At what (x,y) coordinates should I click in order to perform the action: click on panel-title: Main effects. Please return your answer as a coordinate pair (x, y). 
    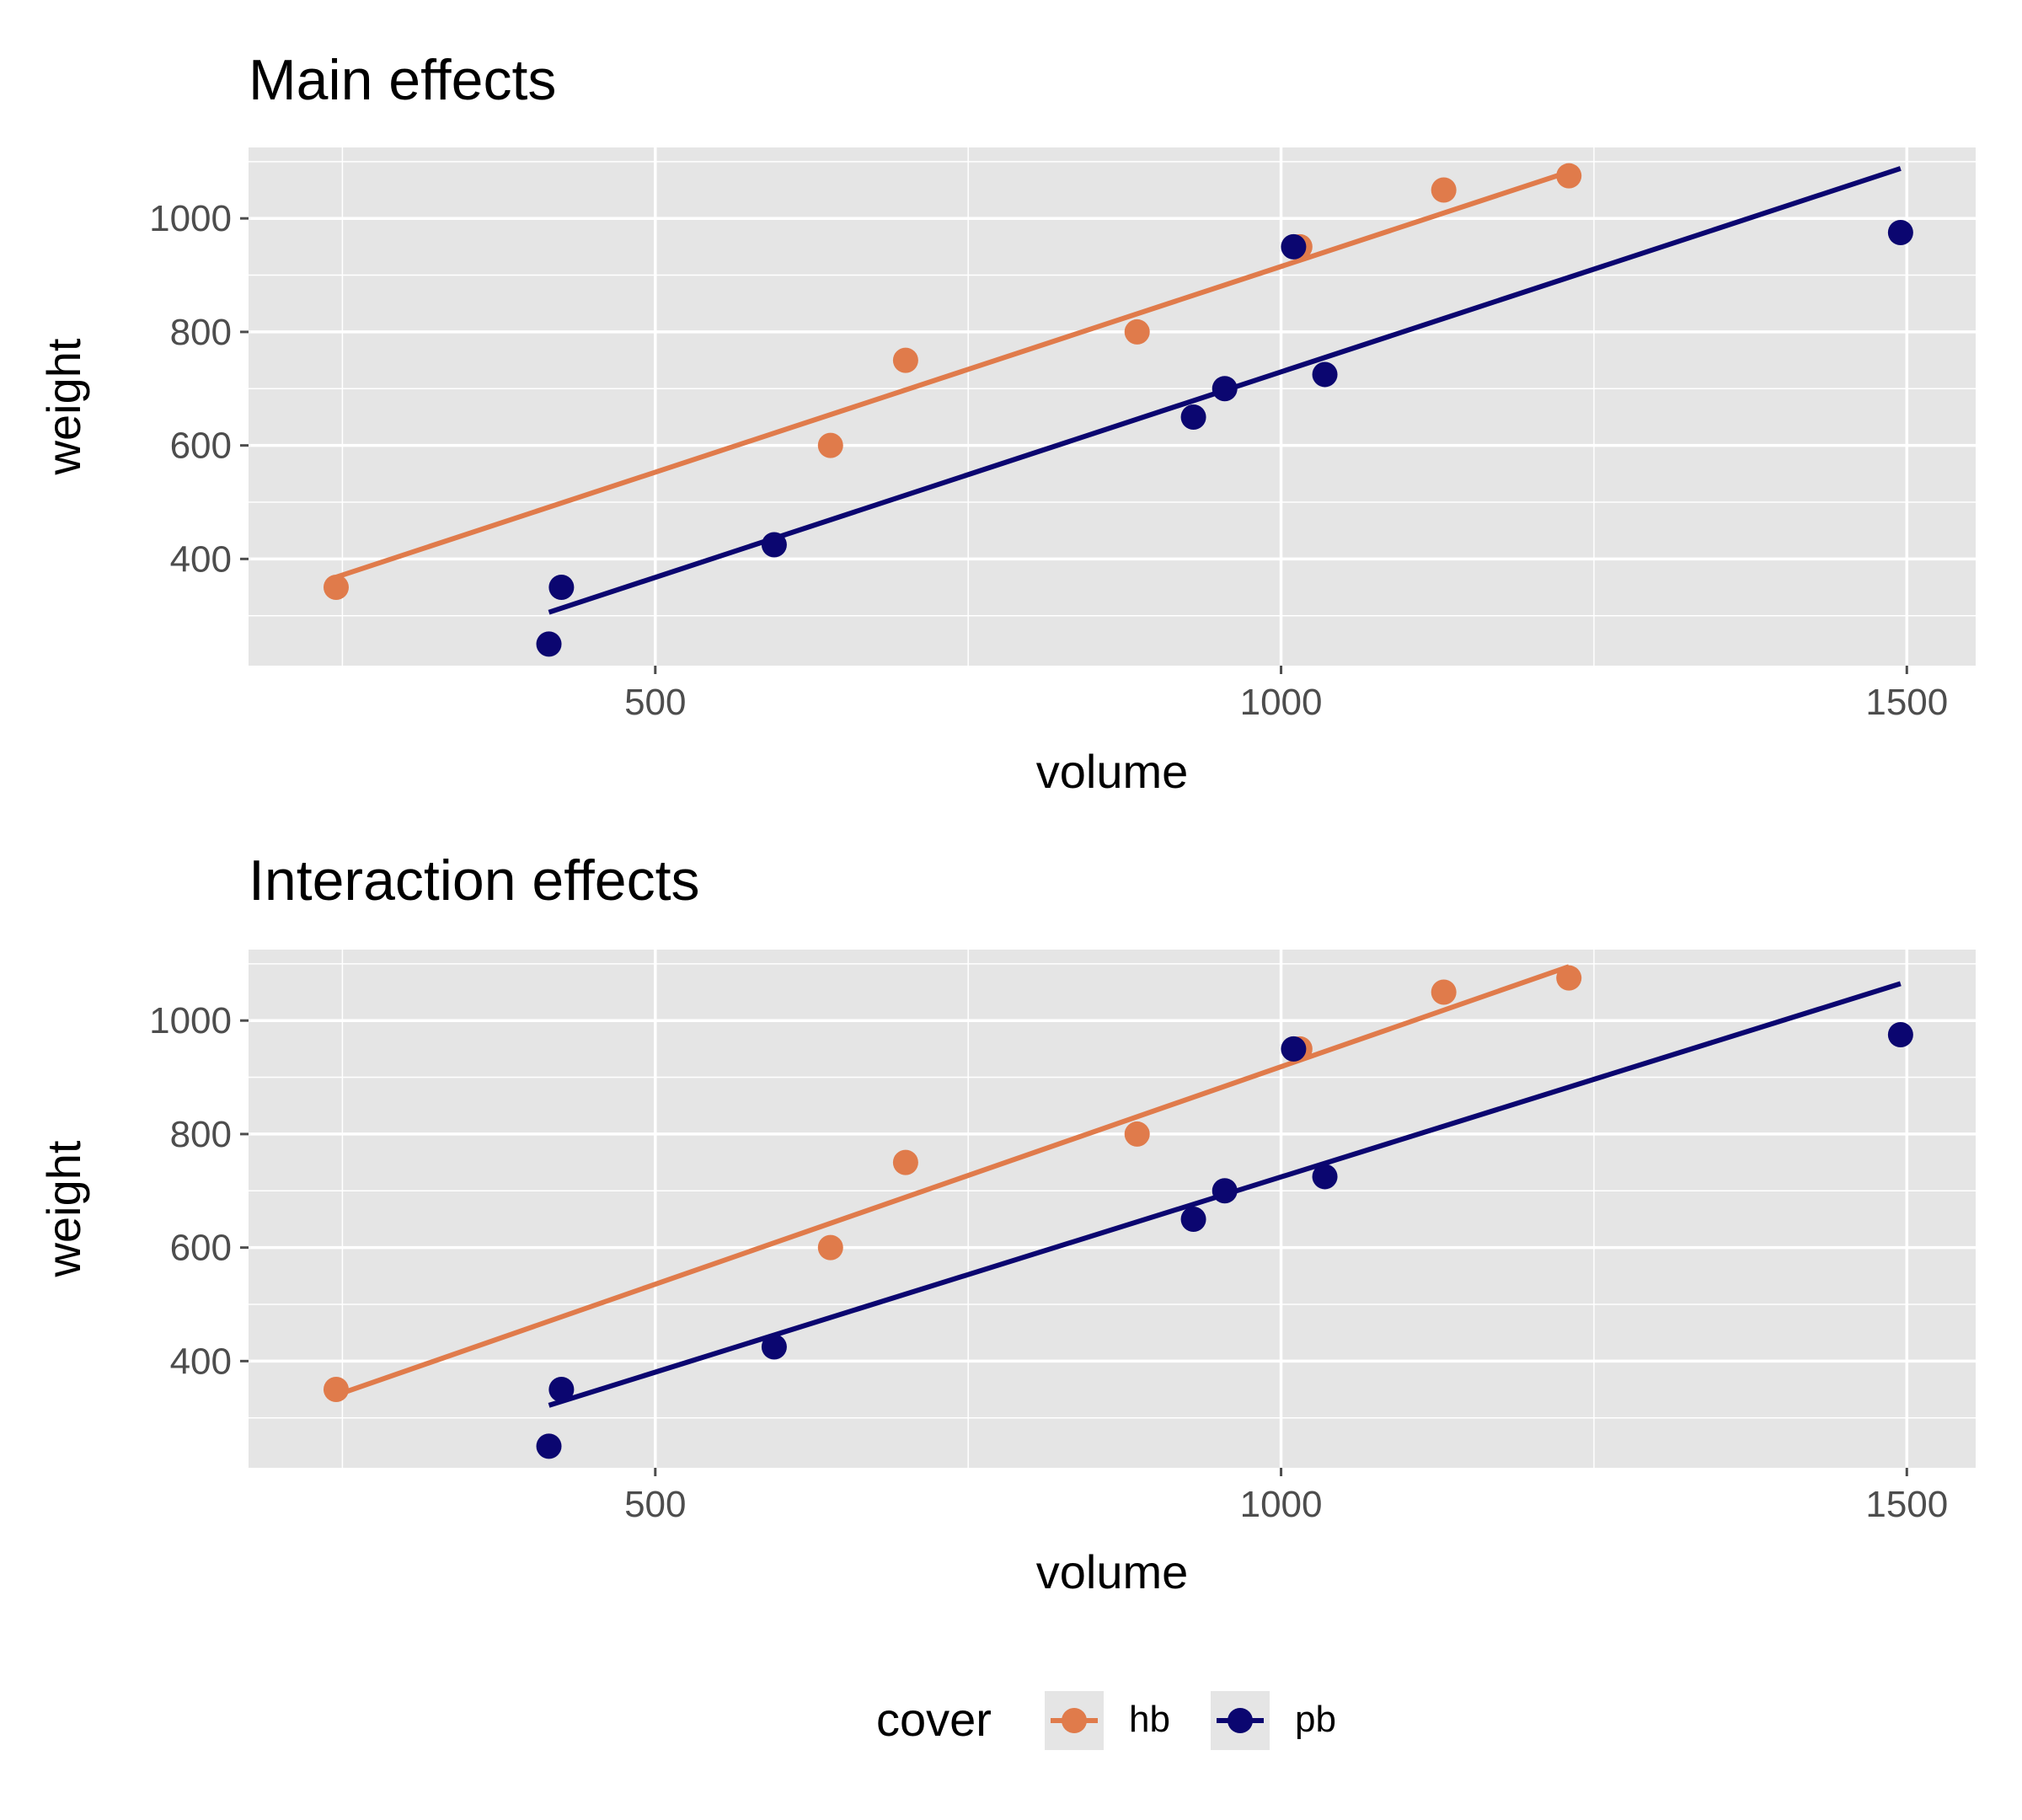
    Looking at the image, I should click on (402, 80).